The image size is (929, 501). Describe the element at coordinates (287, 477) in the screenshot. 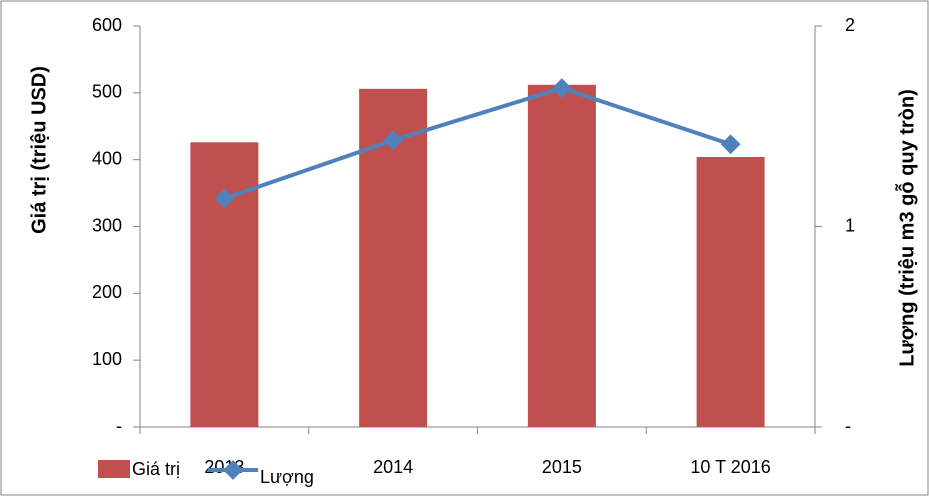

I see `legend-label: Lượng` at that location.